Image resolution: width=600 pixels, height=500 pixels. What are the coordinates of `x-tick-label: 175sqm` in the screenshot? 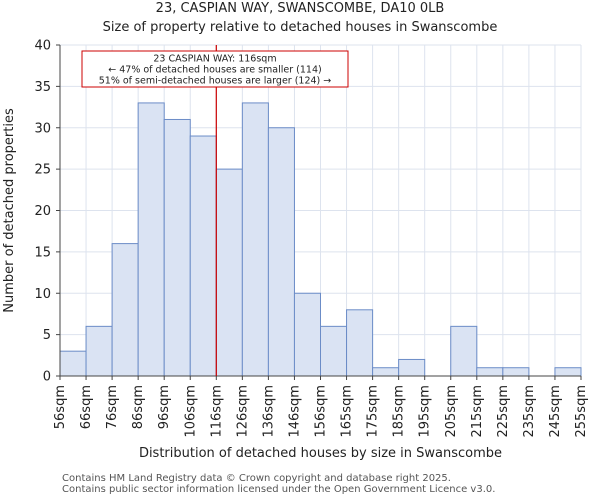 It's located at (373, 411).